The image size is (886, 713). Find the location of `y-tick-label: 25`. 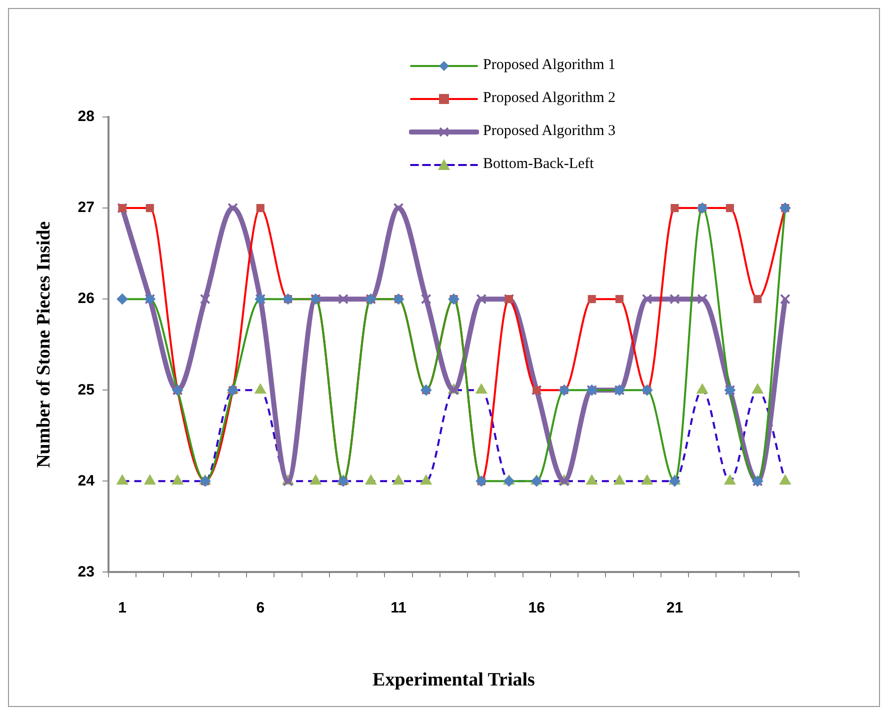

y-tick-label: 25 is located at coordinates (86, 389).